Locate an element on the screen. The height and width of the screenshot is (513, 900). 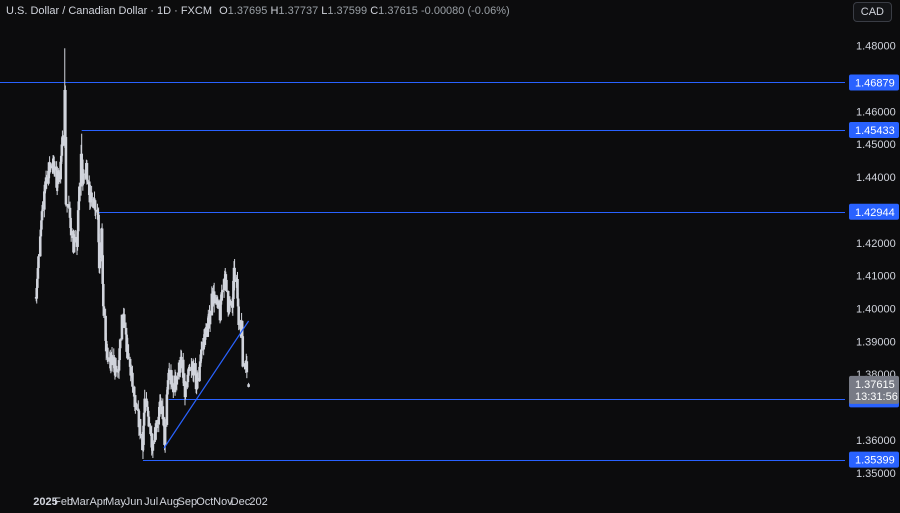
currency-button: CAD is located at coordinates (872, 12).